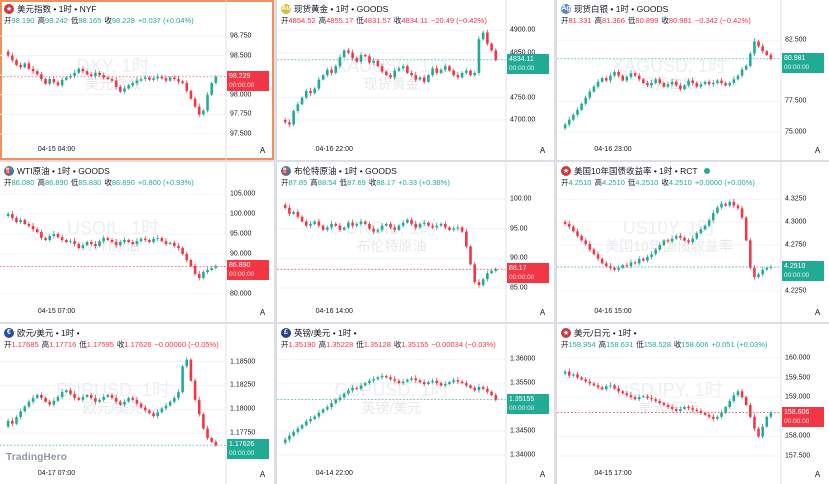  What do you see at coordinates (807, 80) in the screenshot?
I see `price-axis: 82.500 77.500 75.000` at bounding box center [807, 80].